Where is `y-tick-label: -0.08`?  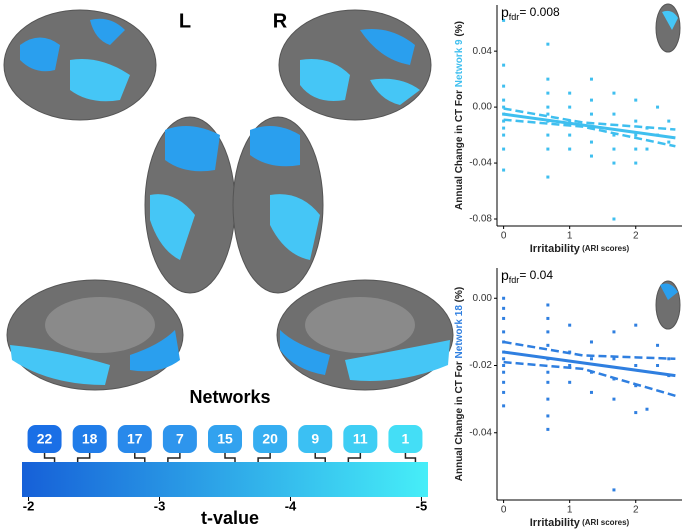 y-tick-label: -0.08 is located at coordinates (480, 219).